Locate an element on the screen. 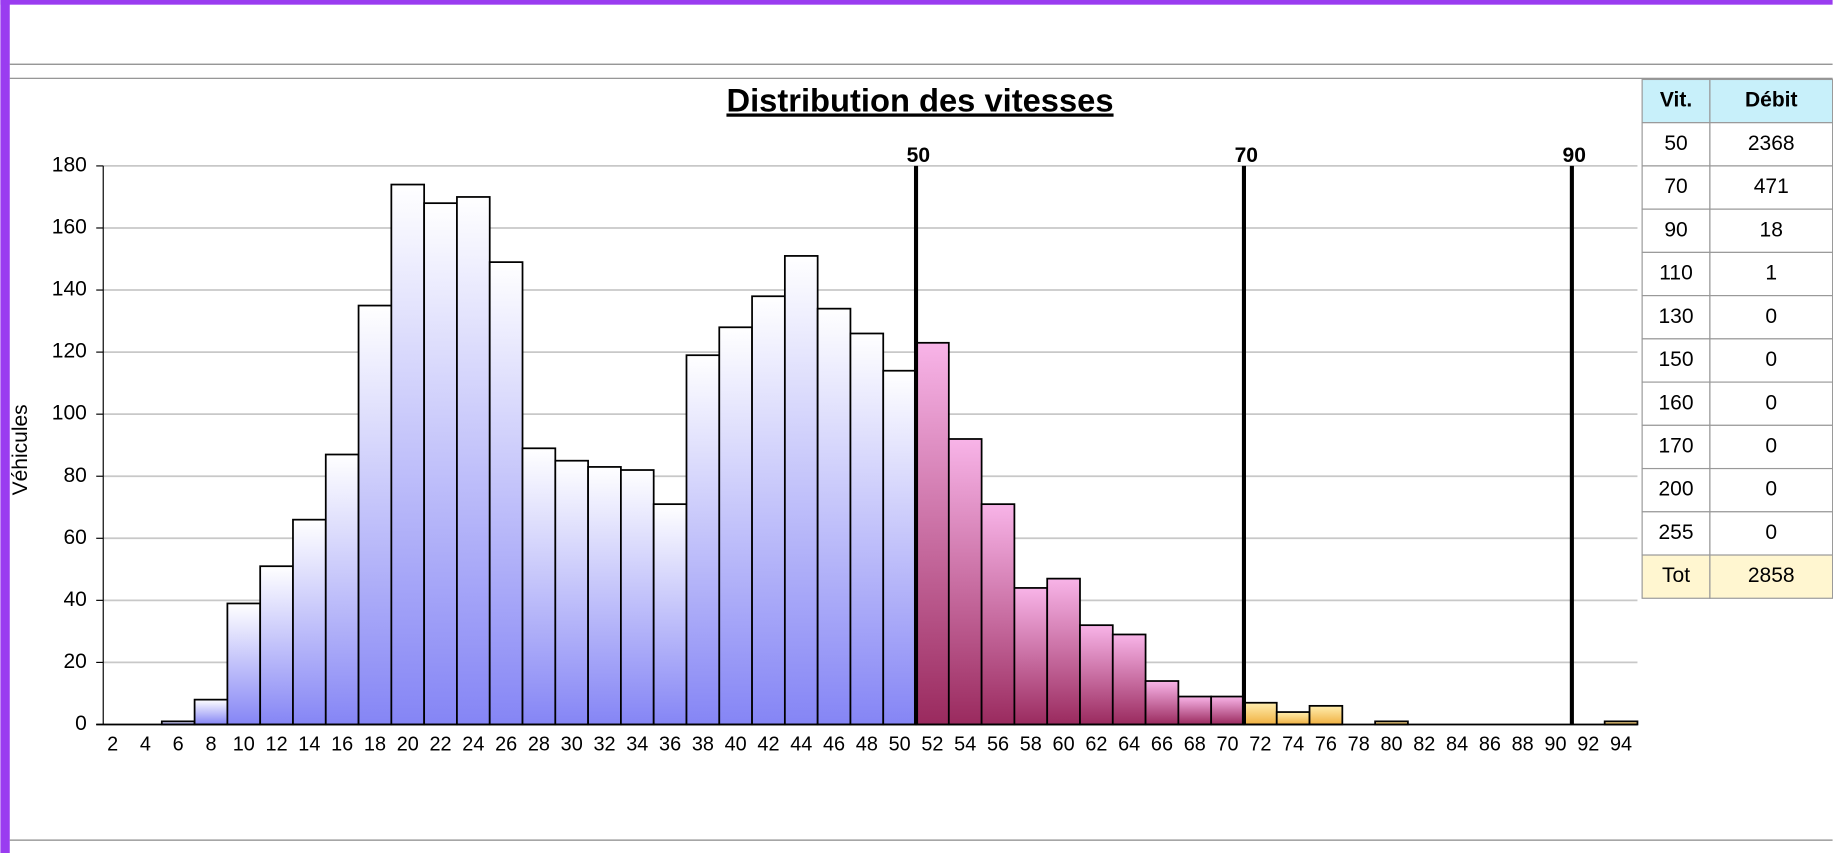 This screenshot has height=853, width=1833. table-text: 200 is located at coordinates (1675, 489).